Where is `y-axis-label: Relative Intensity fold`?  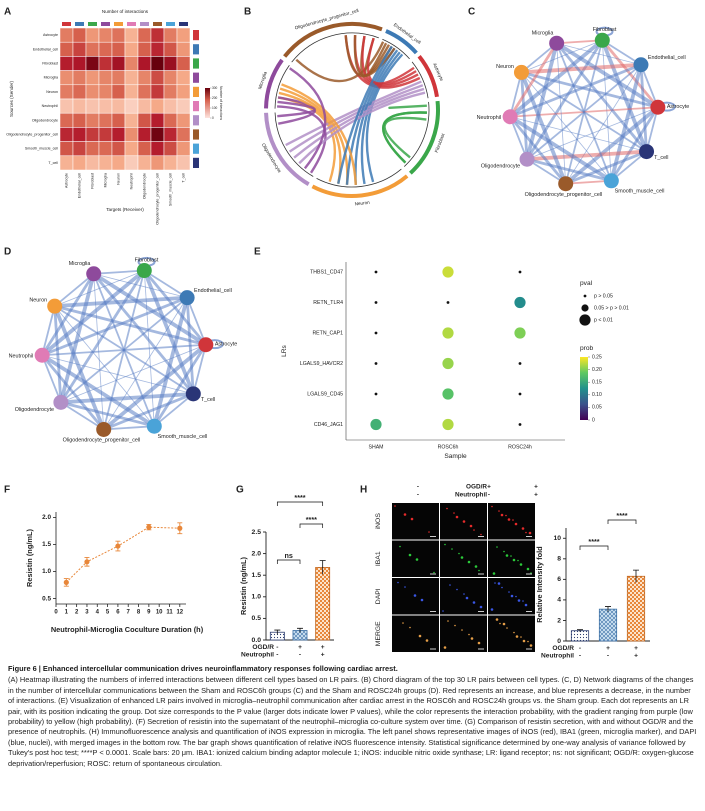
y-axis-label: Relative Intensity fold is located at coordinates (539, 584).